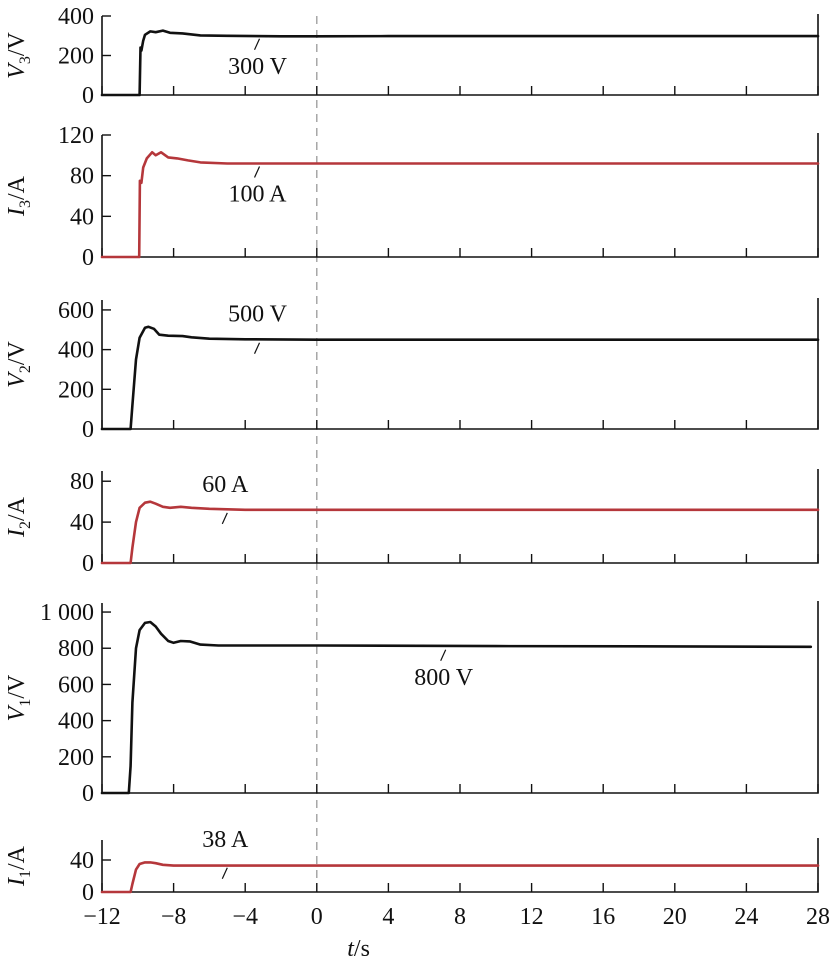  What do you see at coordinates (82, 482) in the screenshot?
I see `panel-i2-y-tick-label: 80` at bounding box center [82, 482].